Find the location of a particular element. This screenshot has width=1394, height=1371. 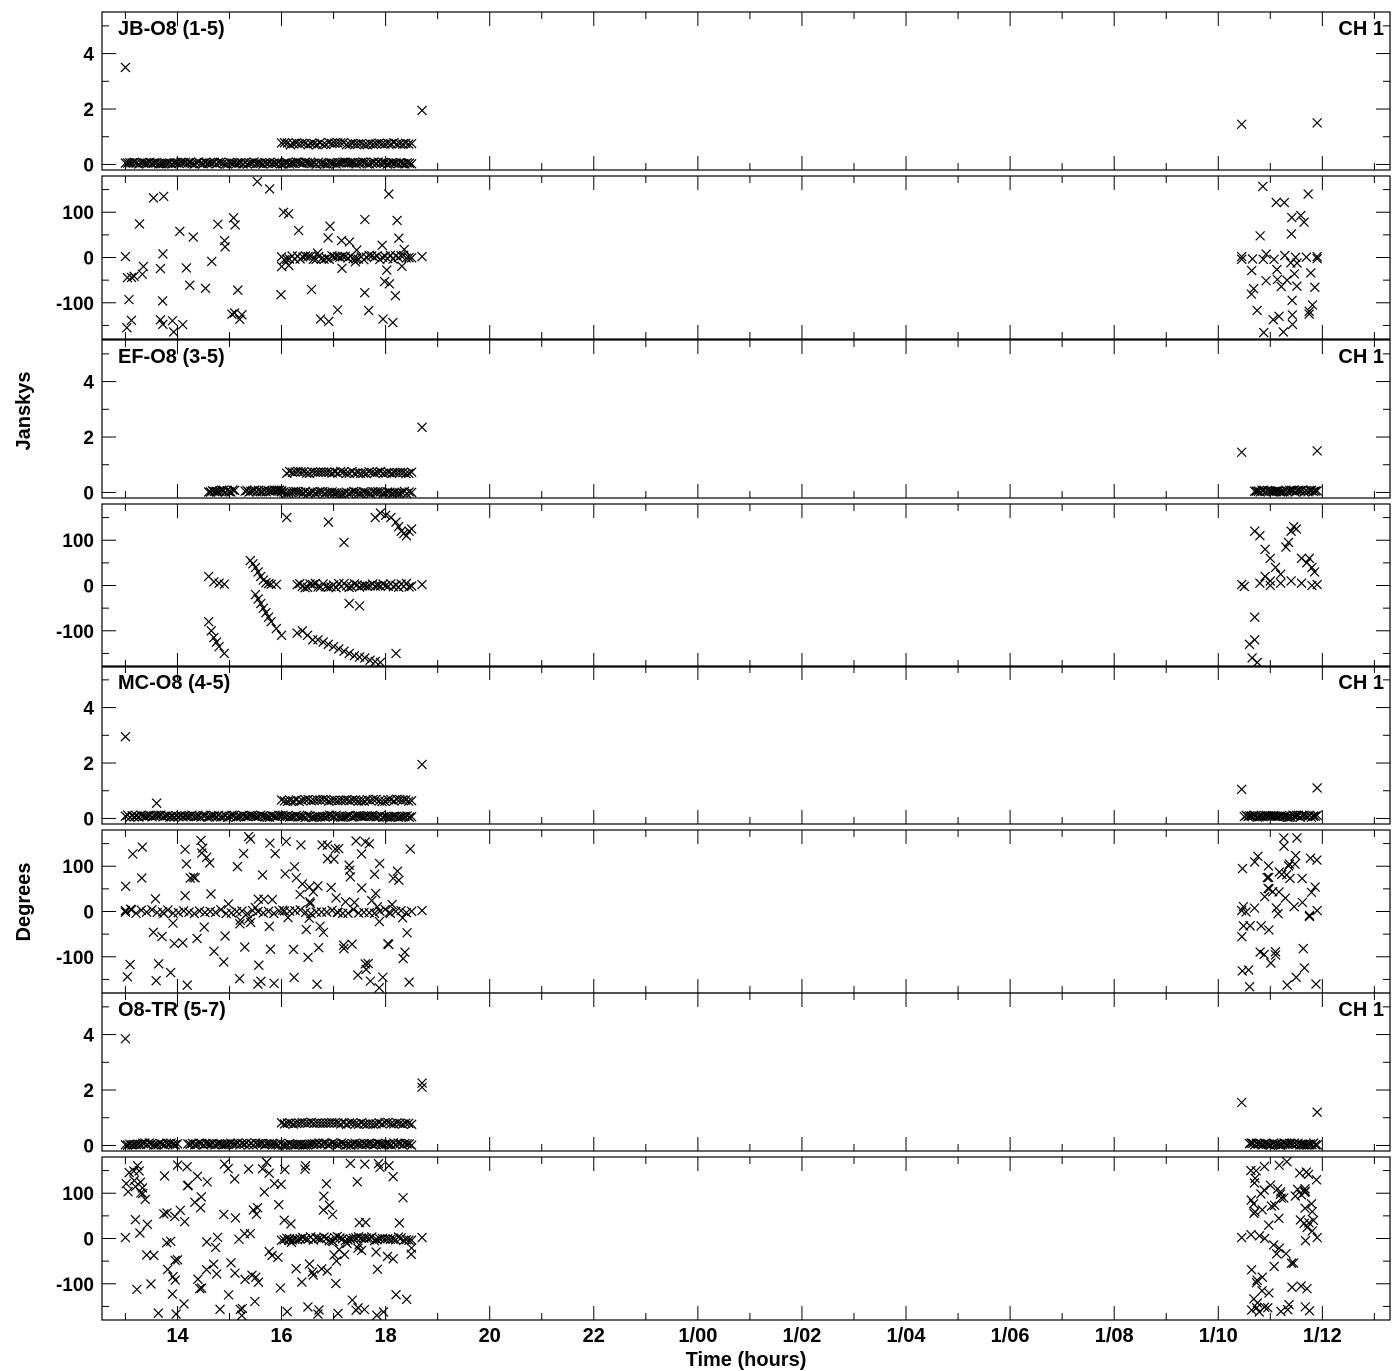

phase-tick-label: -100 is located at coordinates (75, 958).